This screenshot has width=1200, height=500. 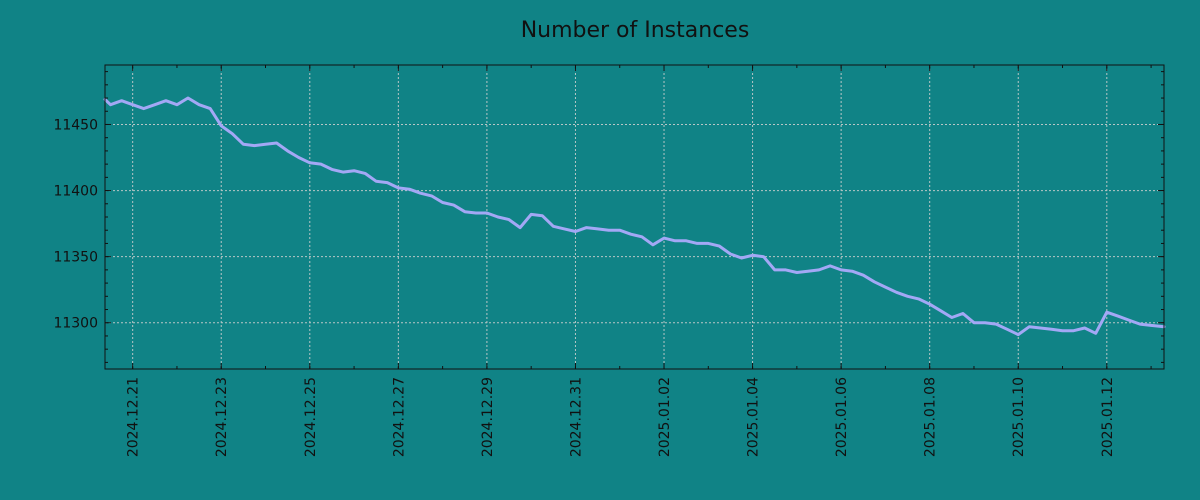 I want to click on chart-title: Number of Instances, so click(x=635, y=30).